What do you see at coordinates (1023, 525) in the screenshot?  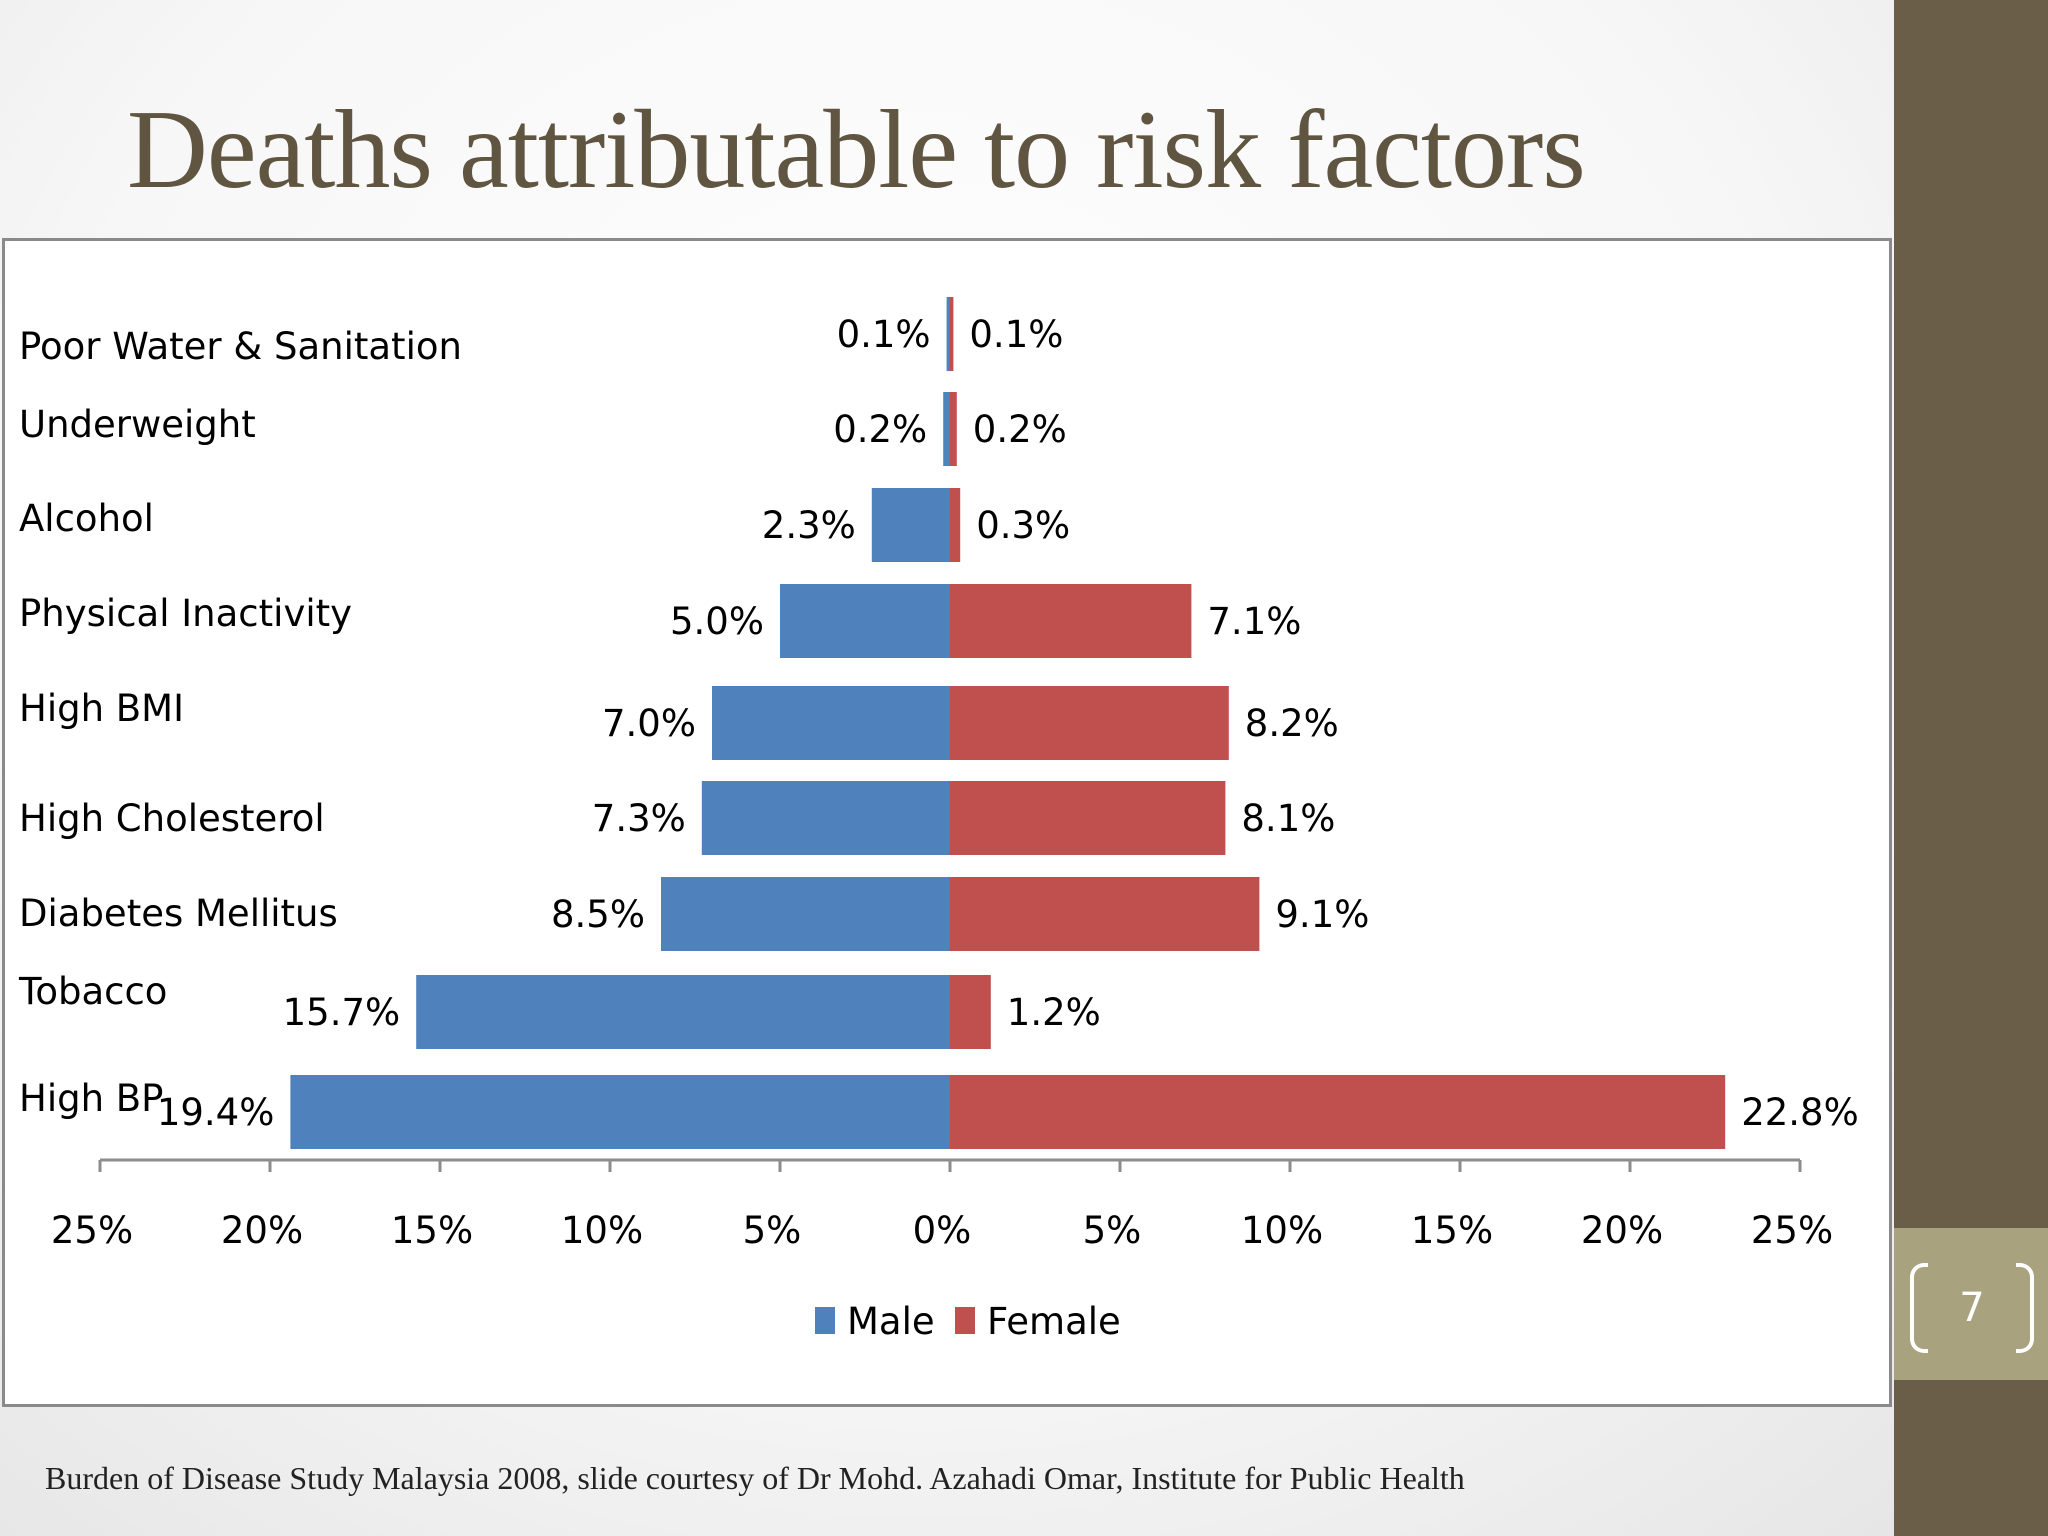 I see `female-data-label: 0.3%` at bounding box center [1023, 525].